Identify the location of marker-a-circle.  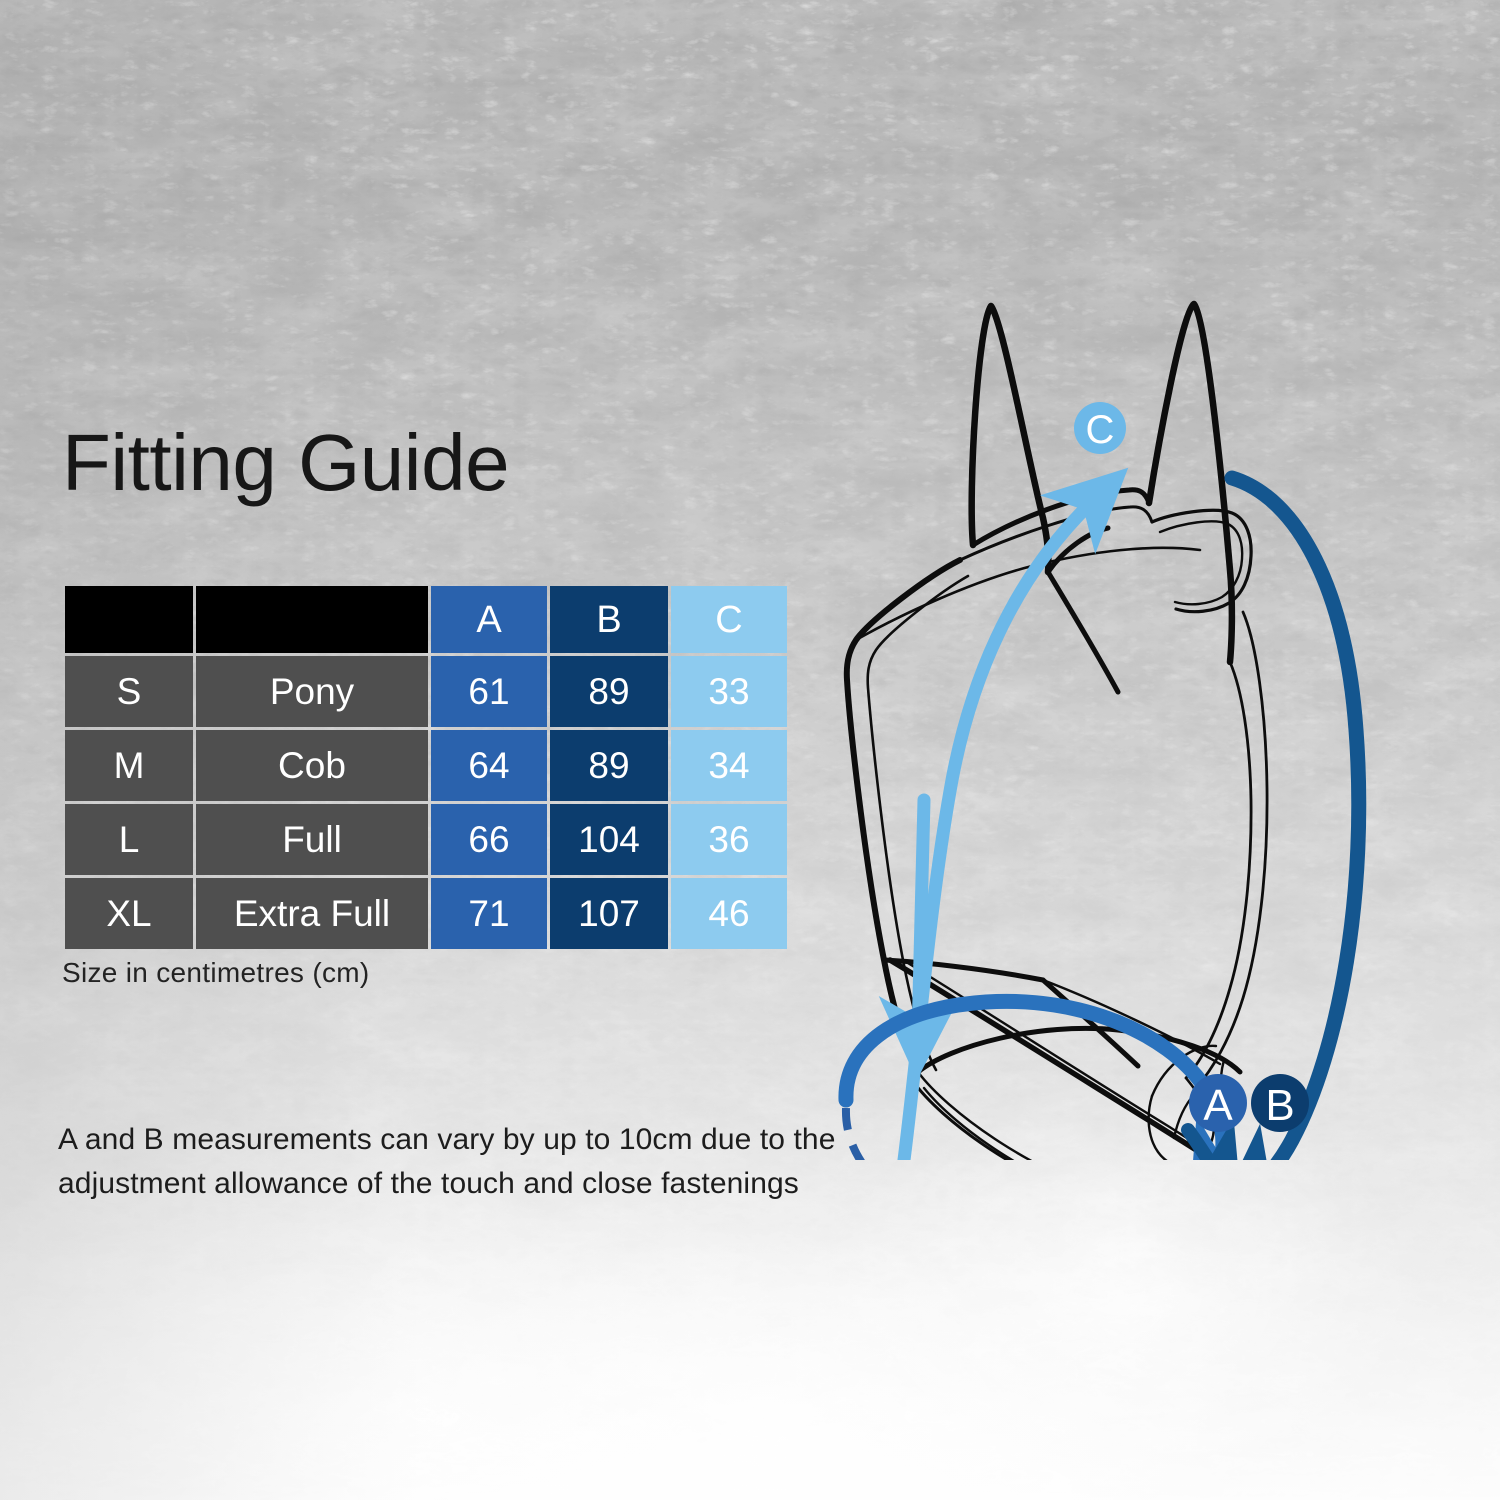
(1218, 1103).